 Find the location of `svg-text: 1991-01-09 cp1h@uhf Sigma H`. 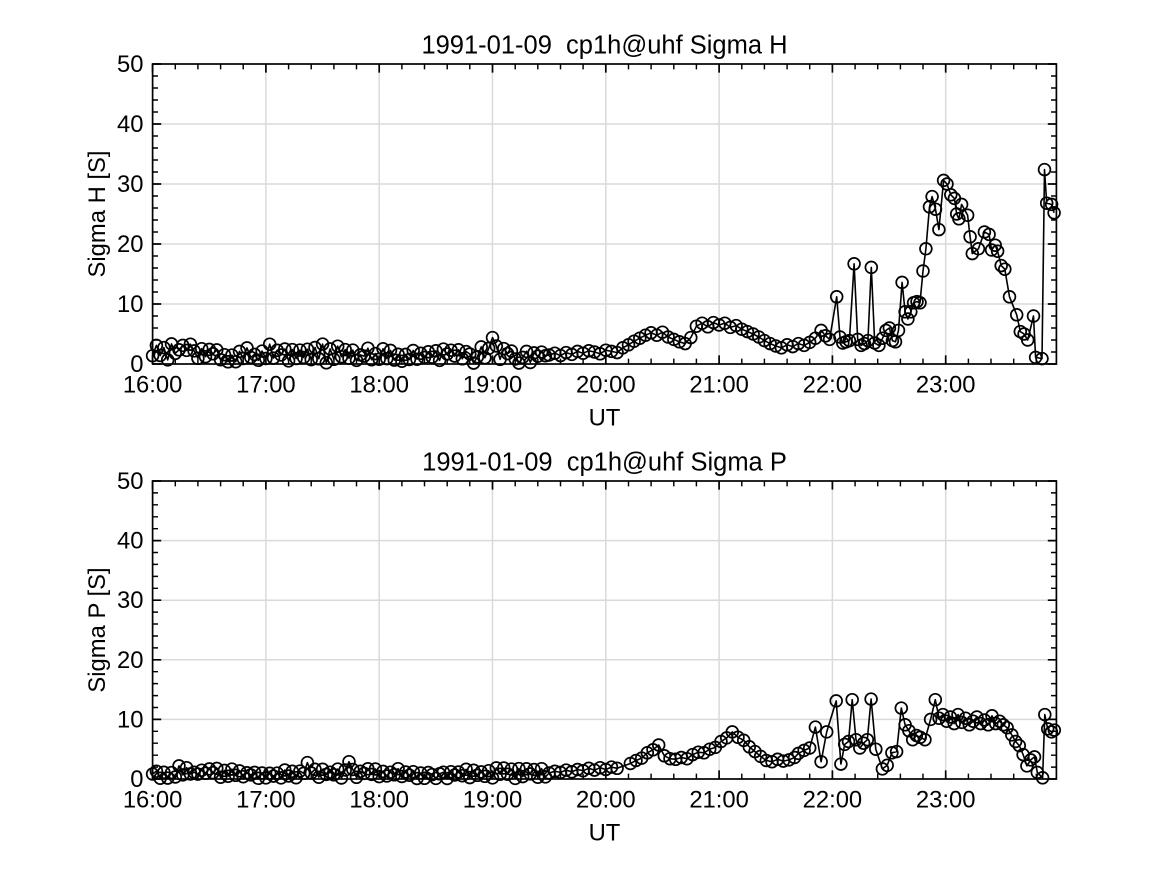

svg-text: 1991-01-09 cp1h@uhf Sigma H is located at coordinates (604, 46).